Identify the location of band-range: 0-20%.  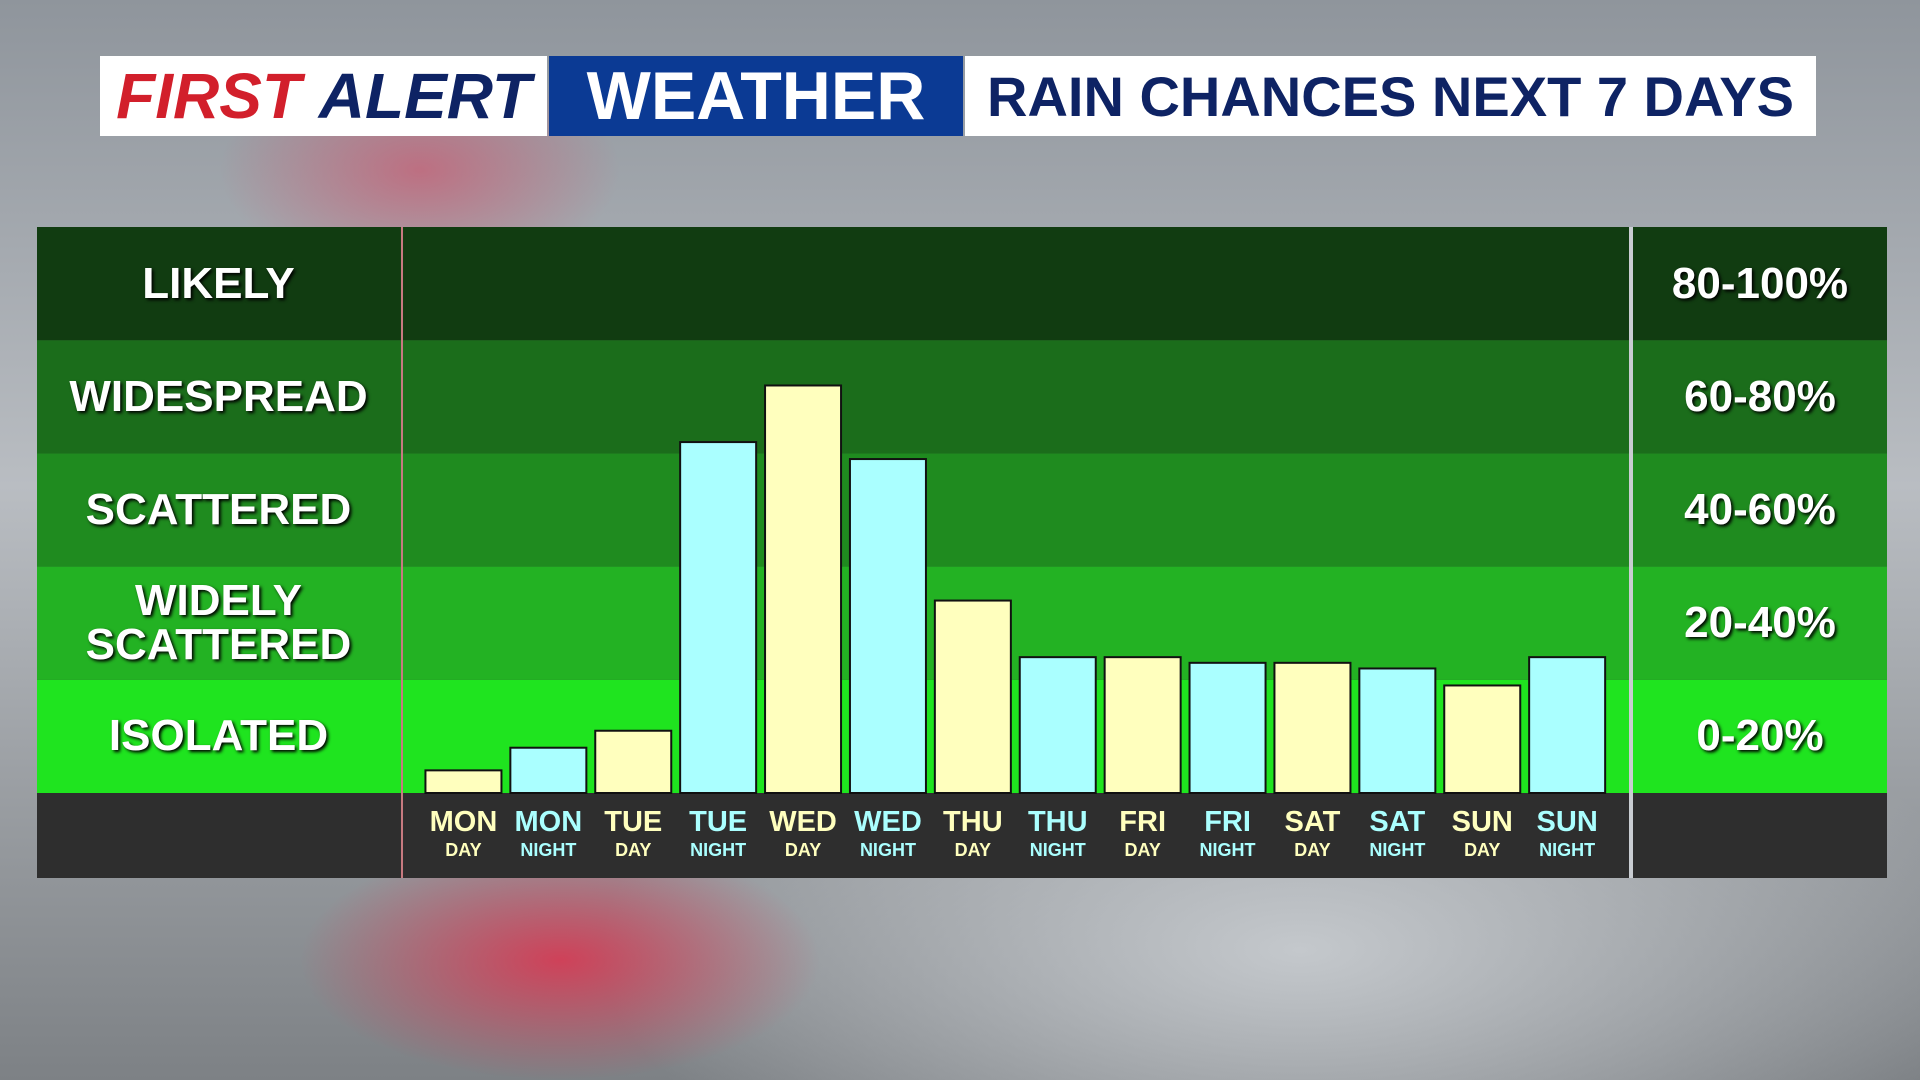
(1760, 736).